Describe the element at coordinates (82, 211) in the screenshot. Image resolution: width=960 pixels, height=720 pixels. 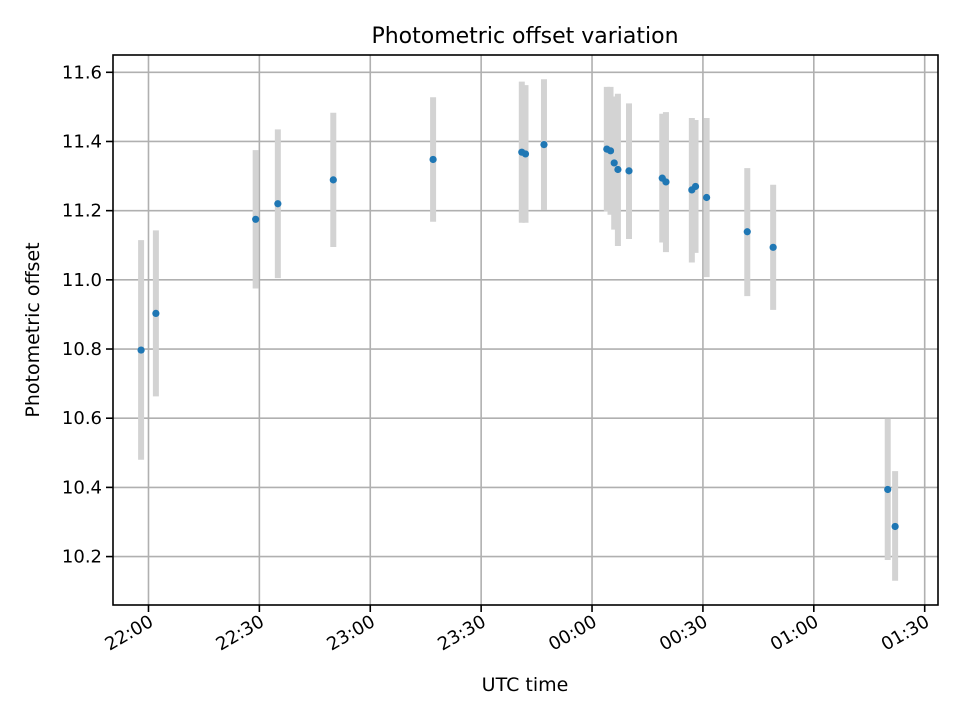
I see `y-tick-label: 11.2` at that location.